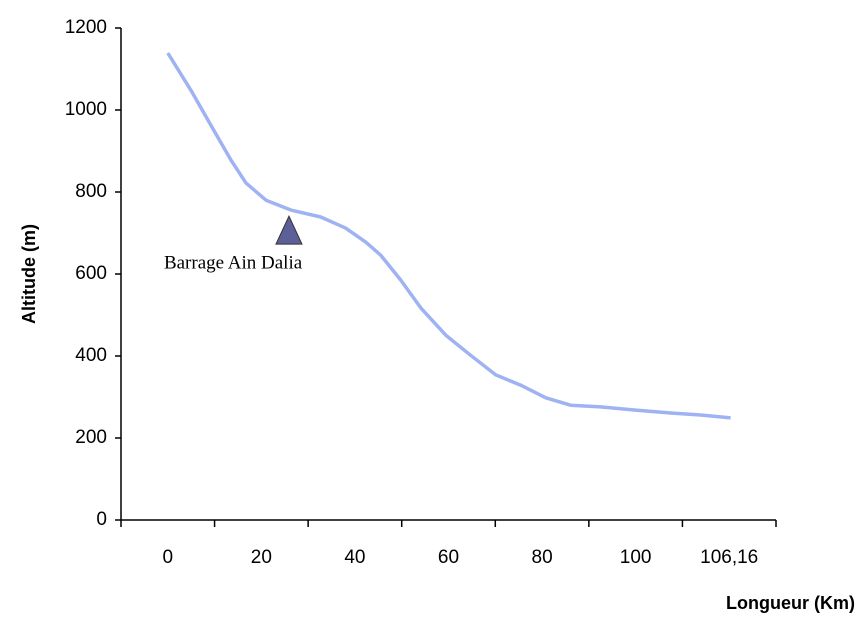 Image resolution: width=858 pixels, height=622 pixels. I want to click on y-tick-label: 1000, so click(86, 109).